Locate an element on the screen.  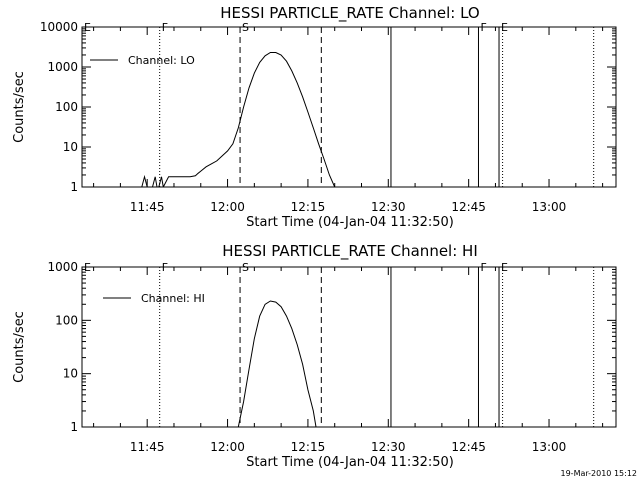
x-tick-label-lo: 12:15 is located at coordinates (308, 207).